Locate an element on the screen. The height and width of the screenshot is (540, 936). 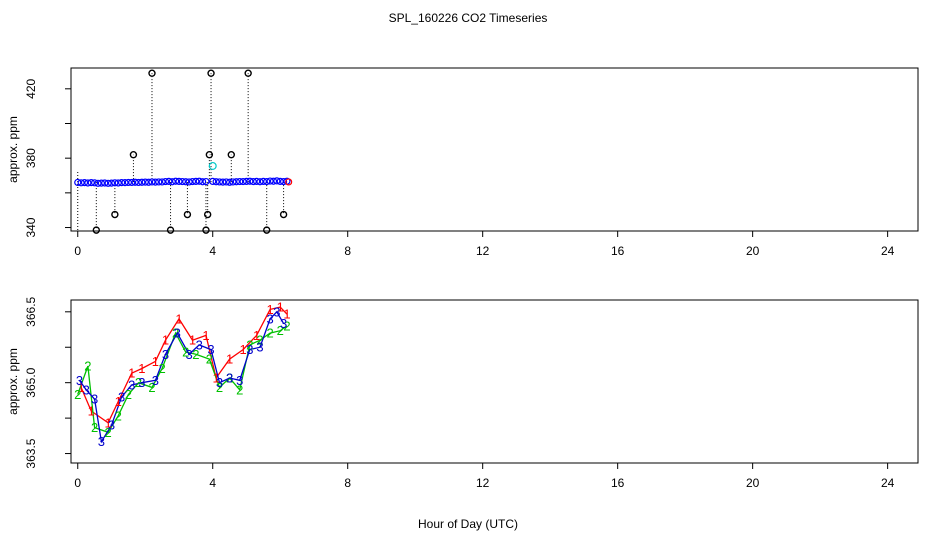
x-tick-label: 20 is located at coordinates (753, 483).